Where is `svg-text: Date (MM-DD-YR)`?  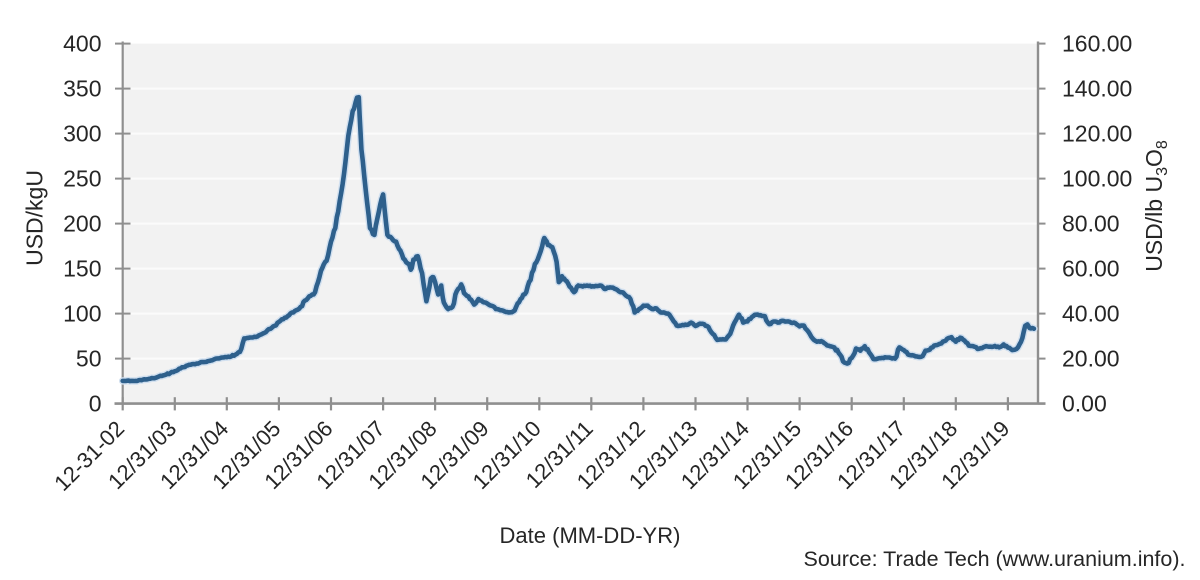 svg-text: Date (MM-DD-YR) is located at coordinates (590, 535).